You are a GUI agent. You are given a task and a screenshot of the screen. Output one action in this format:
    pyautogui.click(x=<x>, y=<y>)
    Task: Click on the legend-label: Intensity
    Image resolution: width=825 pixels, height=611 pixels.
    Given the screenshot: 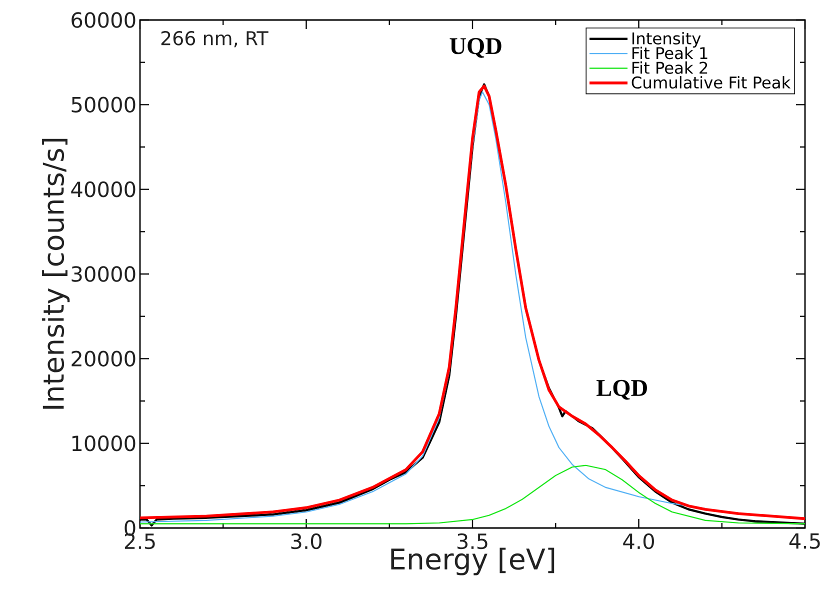 What is the action you would take?
    pyautogui.click(x=666, y=40)
    